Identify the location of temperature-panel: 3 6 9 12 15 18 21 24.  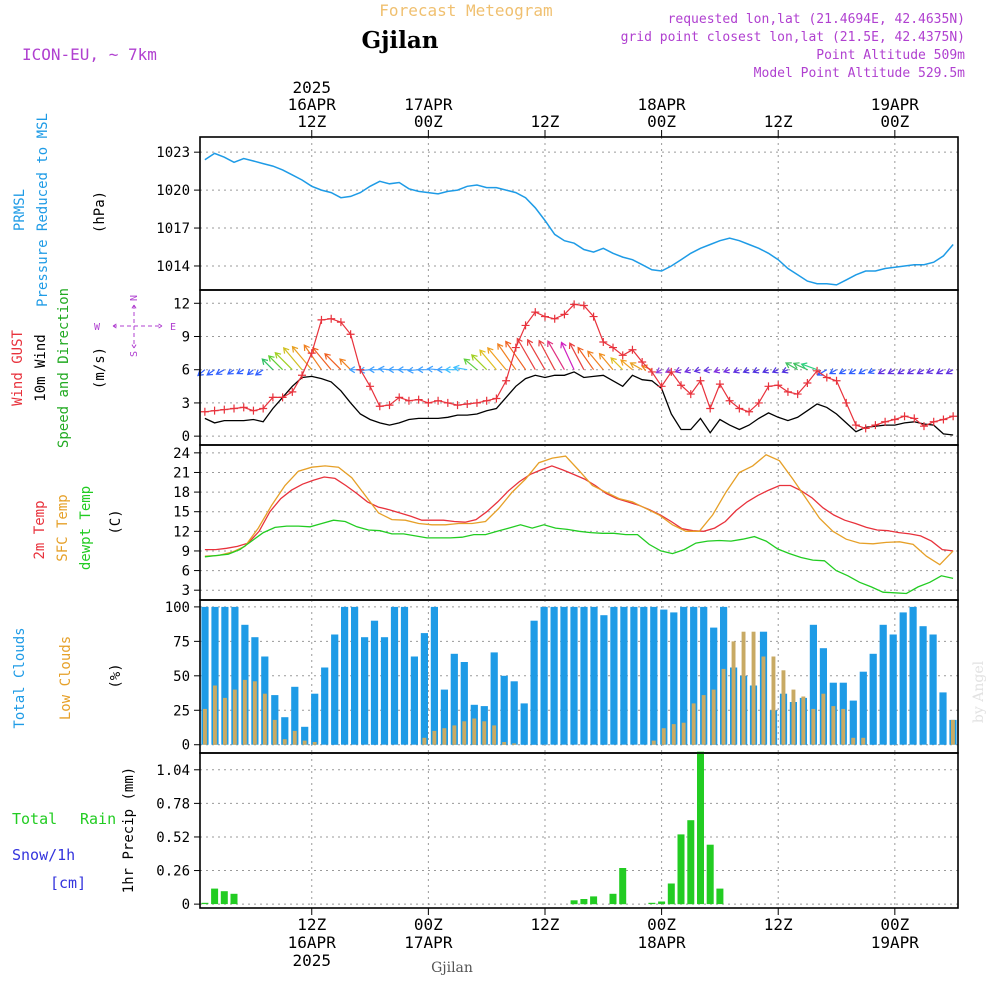
(566, 522).